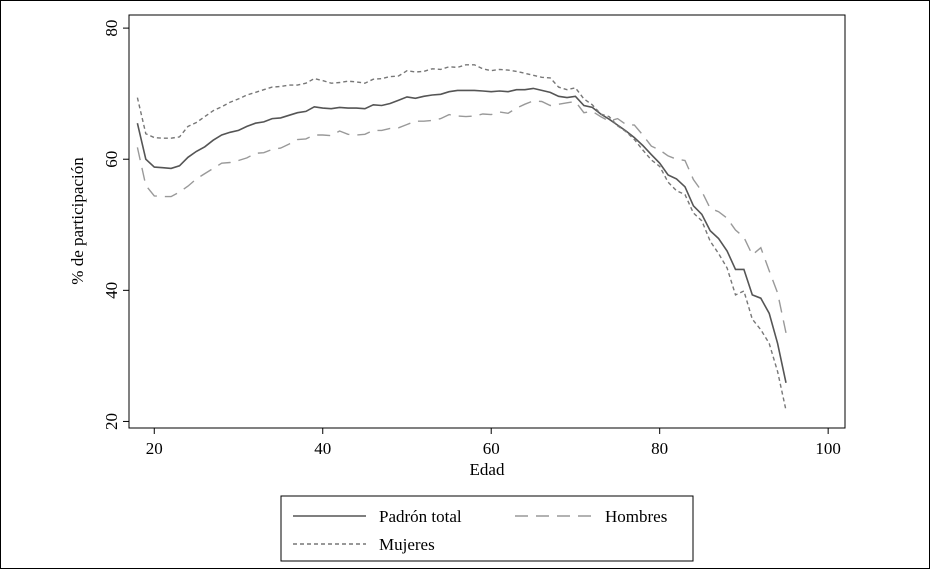  What do you see at coordinates (111, 159) in the screenshot?
I see `y-tick-label: 60` at bounding box center [111, 159].